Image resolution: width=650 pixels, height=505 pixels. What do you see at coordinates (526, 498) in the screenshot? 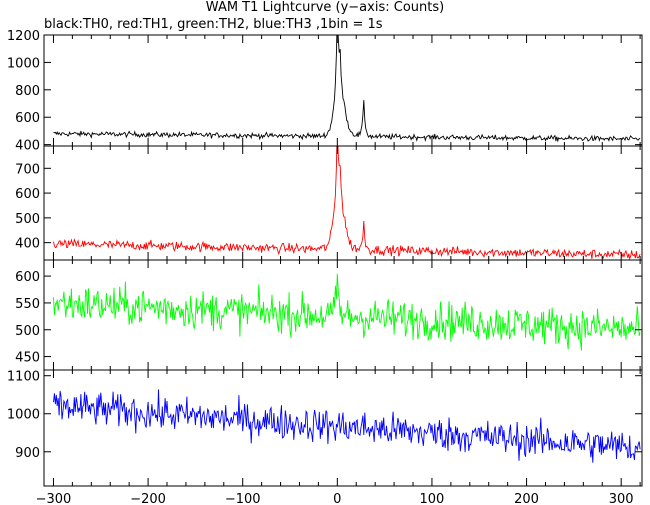
I see `x-tick-label: 200` at bounding box center [526, 498].